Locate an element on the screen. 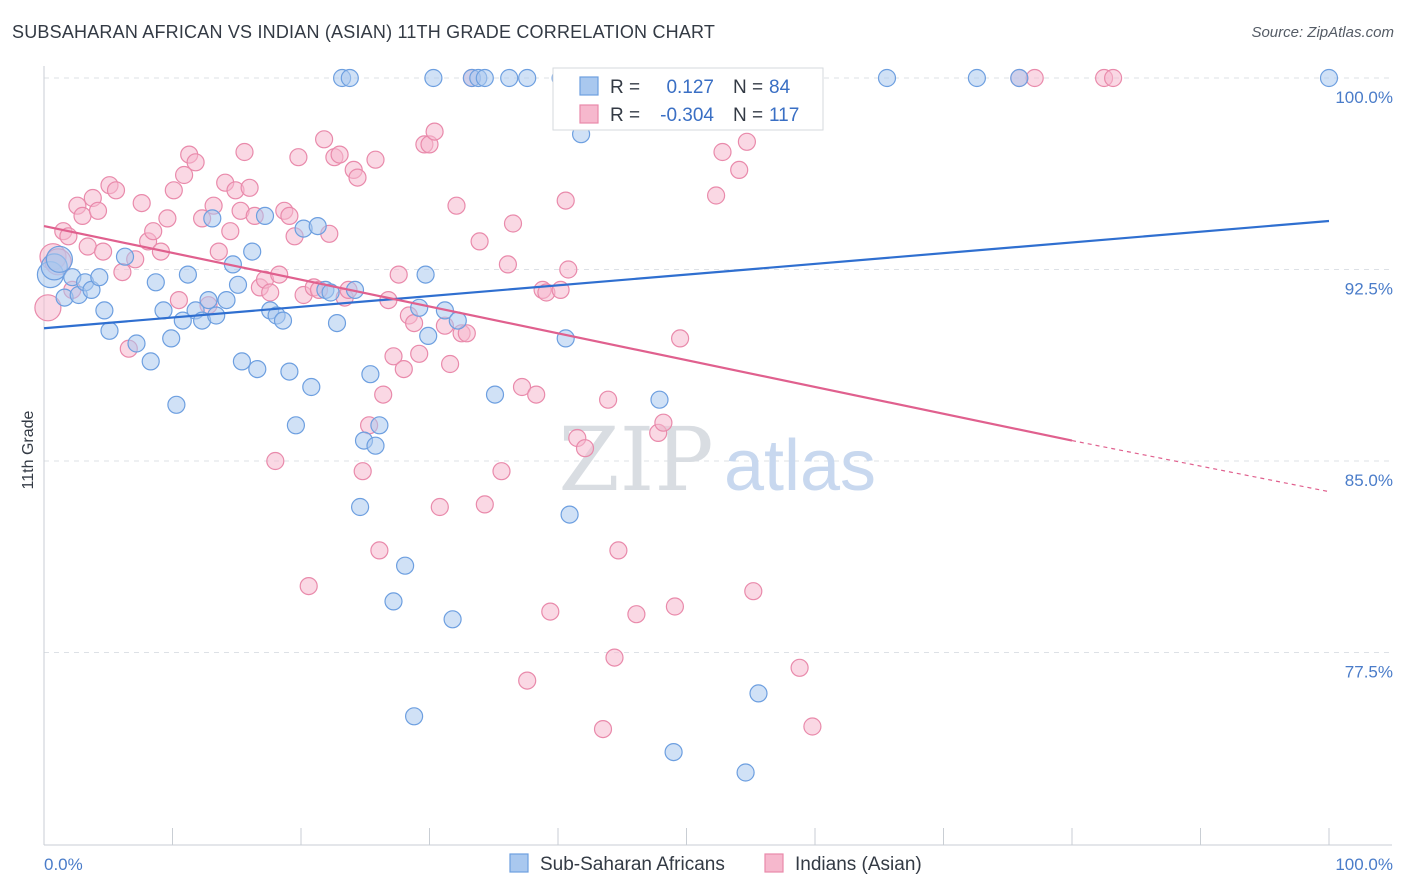 The height and width of the screenshot is (892, 1406). correlation-legend: R = 0.127 N = 84 R = -0.304 N = 117 is located at coordinates (688, 99).